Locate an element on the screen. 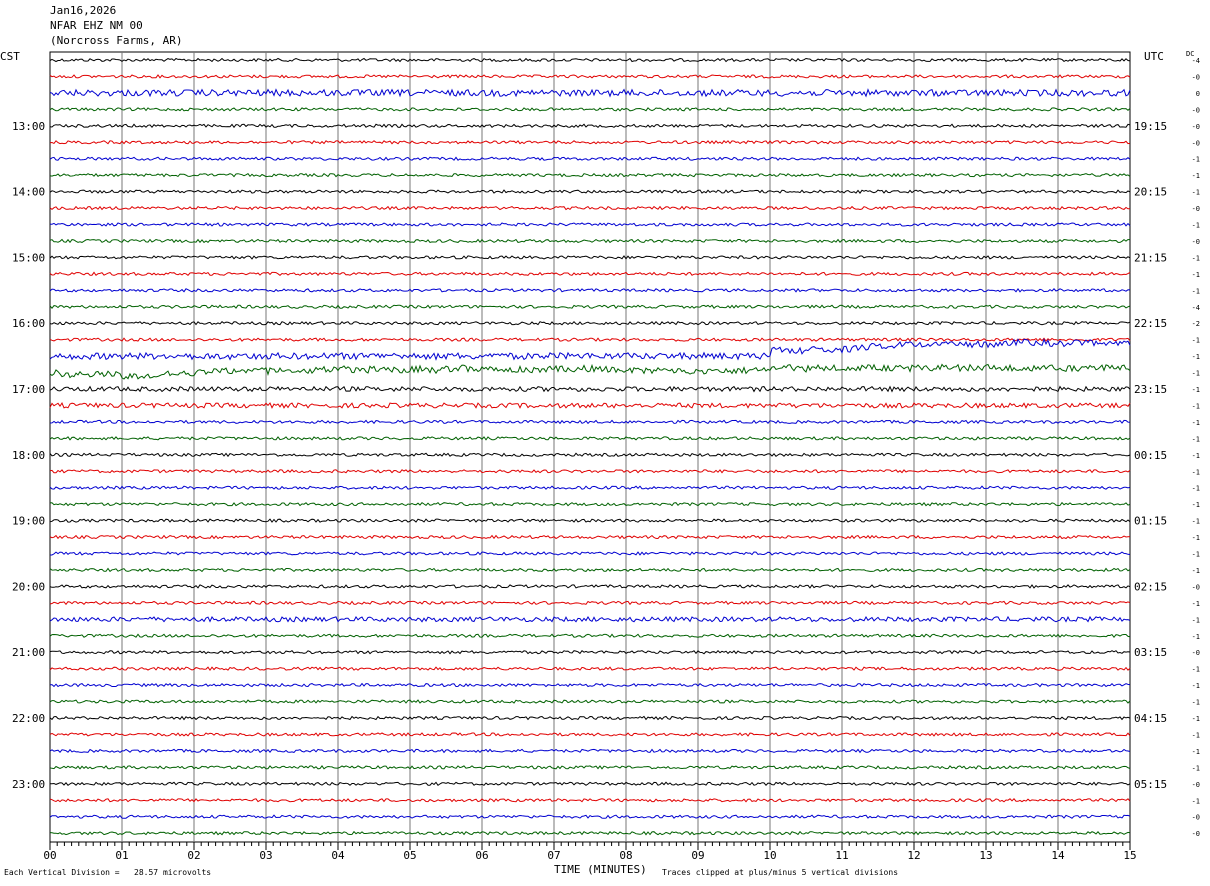 This screenshot has height=886, width=1210. right-hour-label: 21:15 is located at coordinates (1150, 257).